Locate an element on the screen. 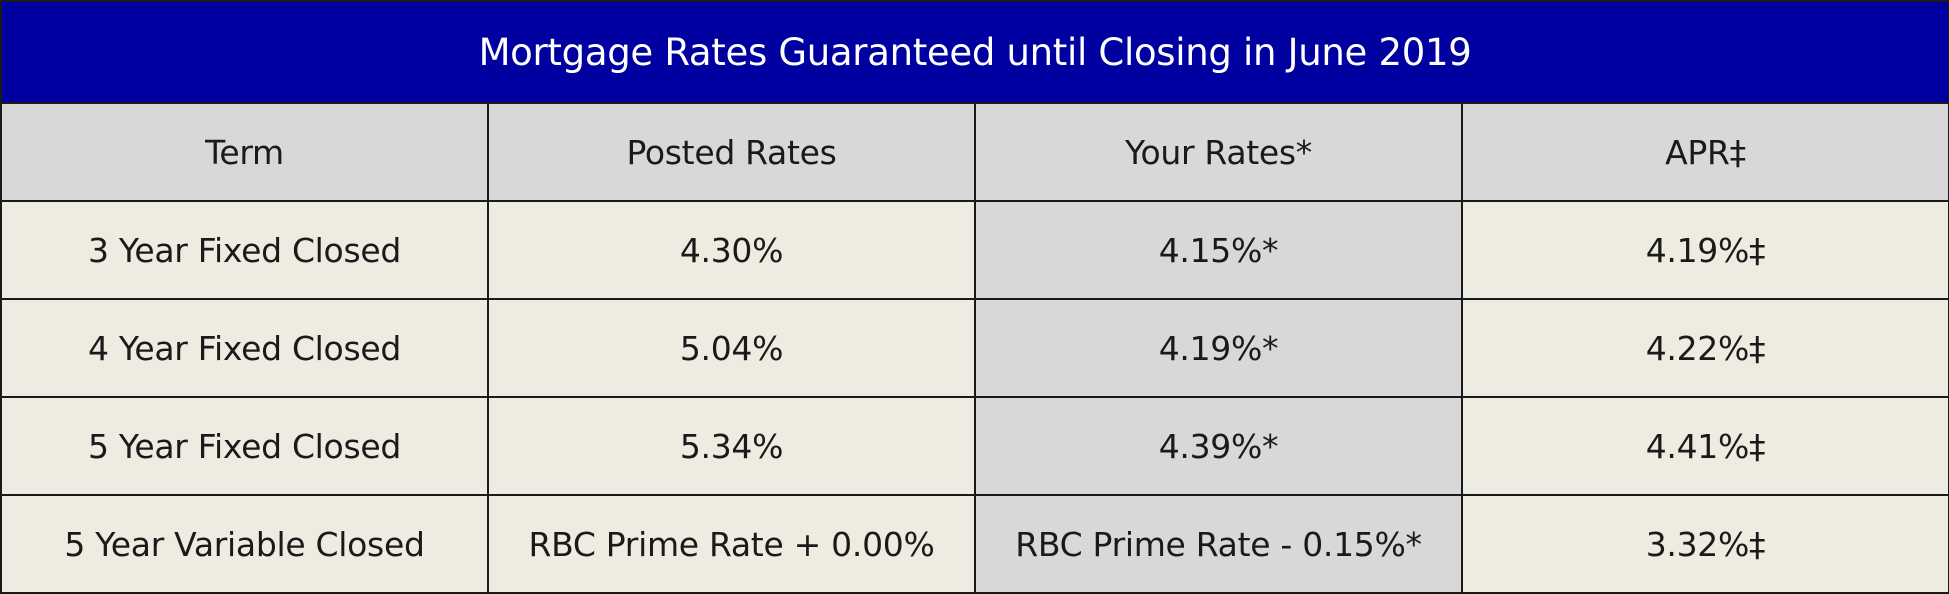 The image size is (1949, 594). apr-cell: 4.22%‡ is located at coordinates (1705, 348).